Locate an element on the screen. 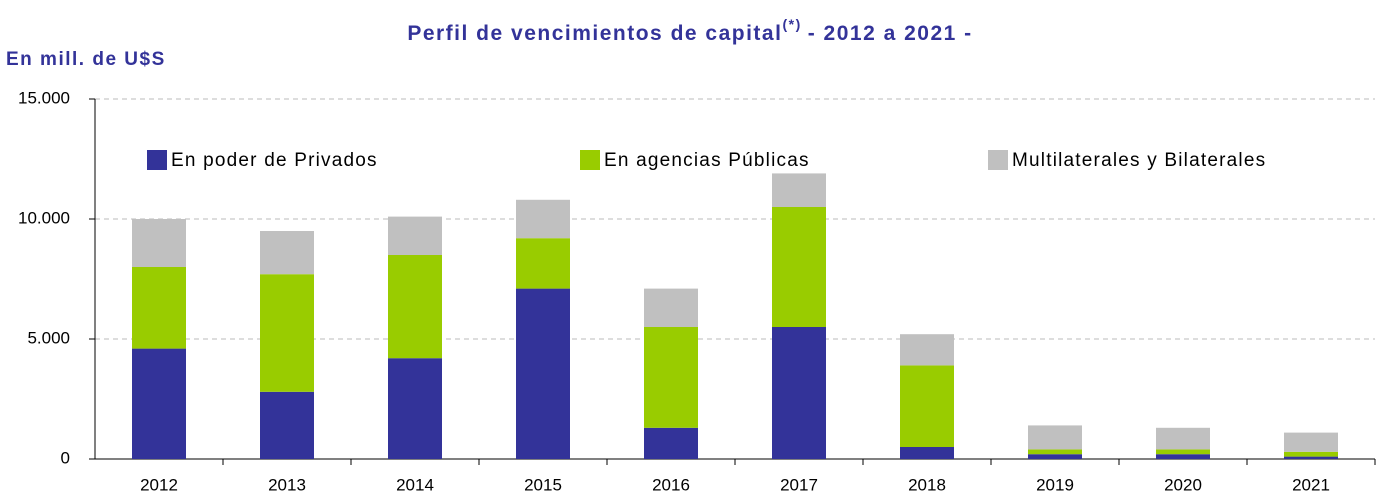  x-tick-label: 2014 is located at coordinates (415, 484).